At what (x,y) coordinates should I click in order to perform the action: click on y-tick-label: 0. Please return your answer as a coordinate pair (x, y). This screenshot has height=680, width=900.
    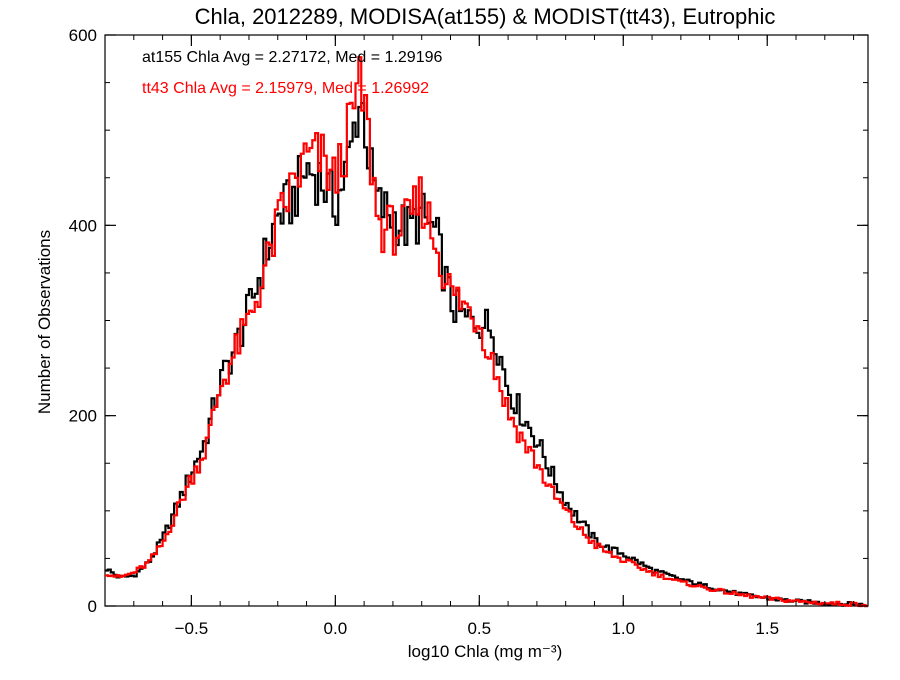
    Looking at the image, I should click on (92, 606).